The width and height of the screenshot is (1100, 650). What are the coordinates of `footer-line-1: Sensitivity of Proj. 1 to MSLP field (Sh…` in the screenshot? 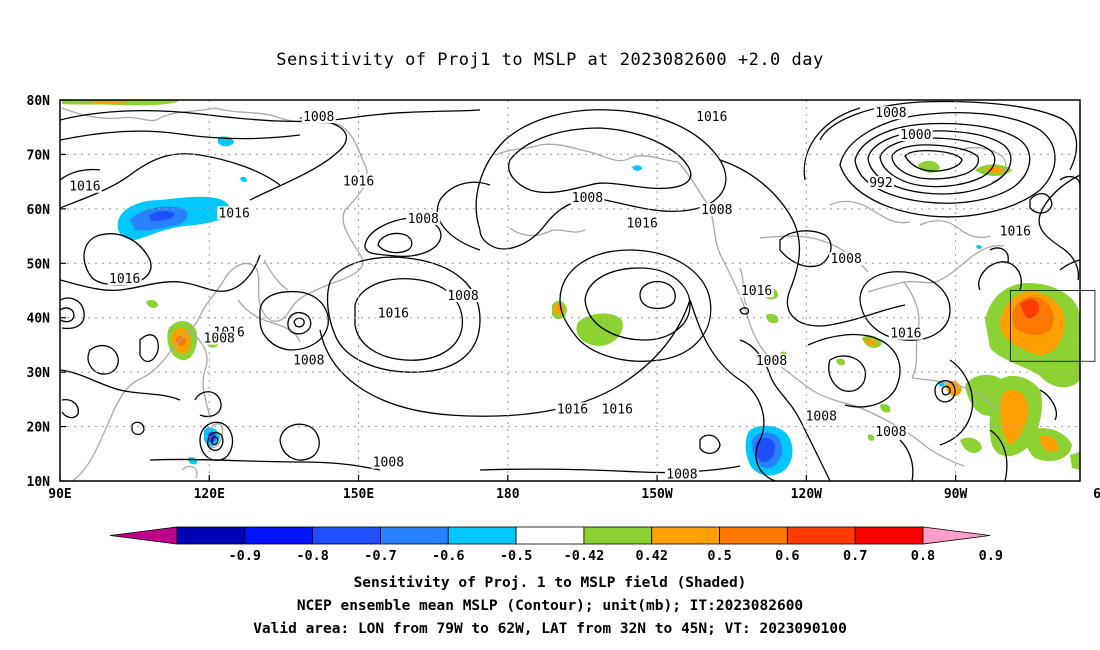 It's located at (550, 583).